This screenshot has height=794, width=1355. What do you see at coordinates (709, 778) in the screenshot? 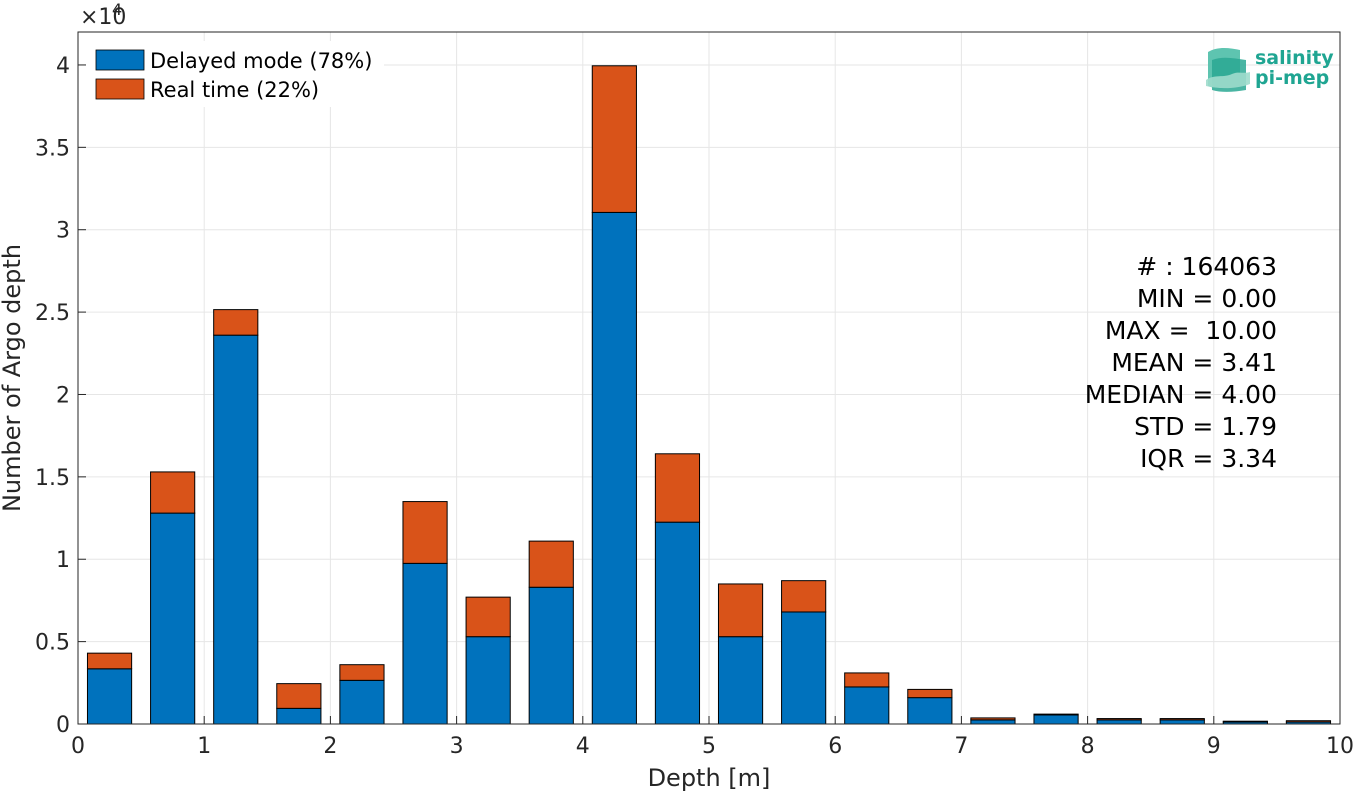
I see `x-axis-label: Depth [m]` at bounding box center [709, 778].